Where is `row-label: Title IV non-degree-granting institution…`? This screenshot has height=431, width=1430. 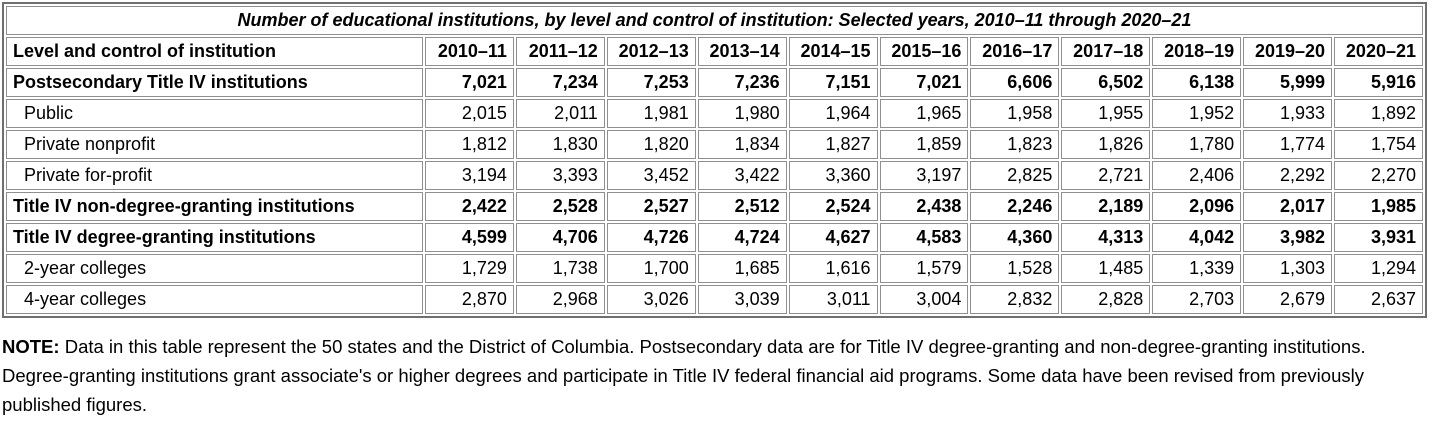 row-label: Title IV non-degree-granting institution… is located at coordinates (214, 206).